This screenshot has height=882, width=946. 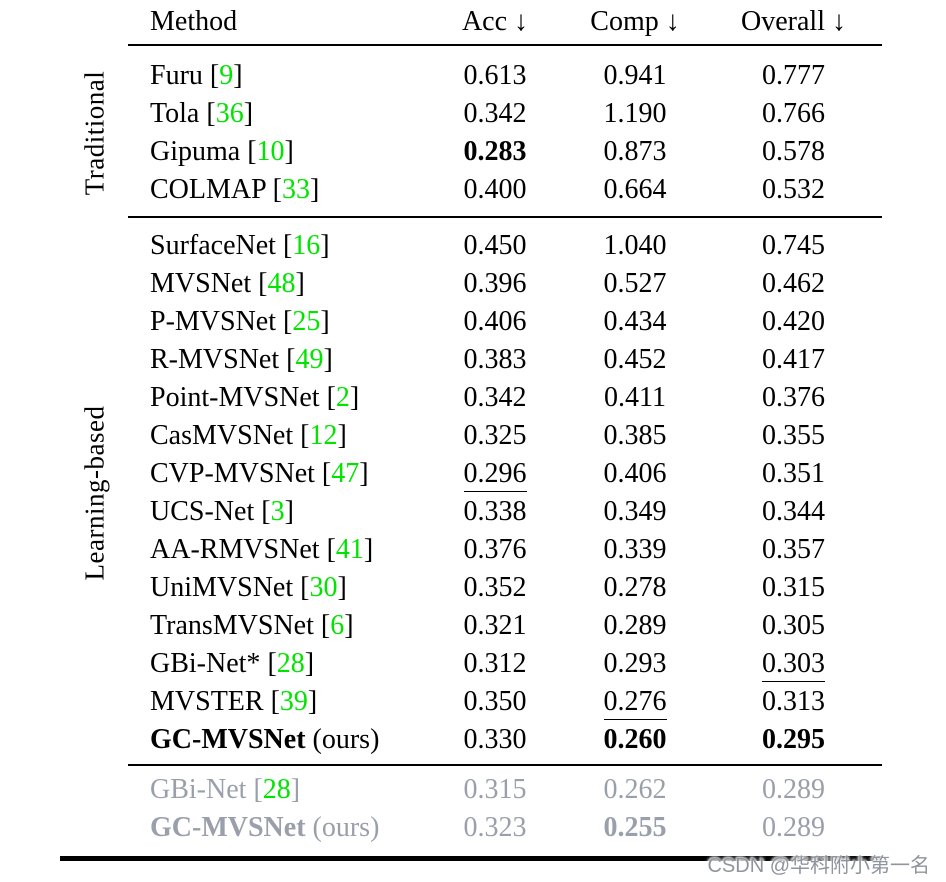 What do you see at coordinates (793, 189) in the screenshot?
I see `overall-value: 0.532` at bounding box center [793, 189].